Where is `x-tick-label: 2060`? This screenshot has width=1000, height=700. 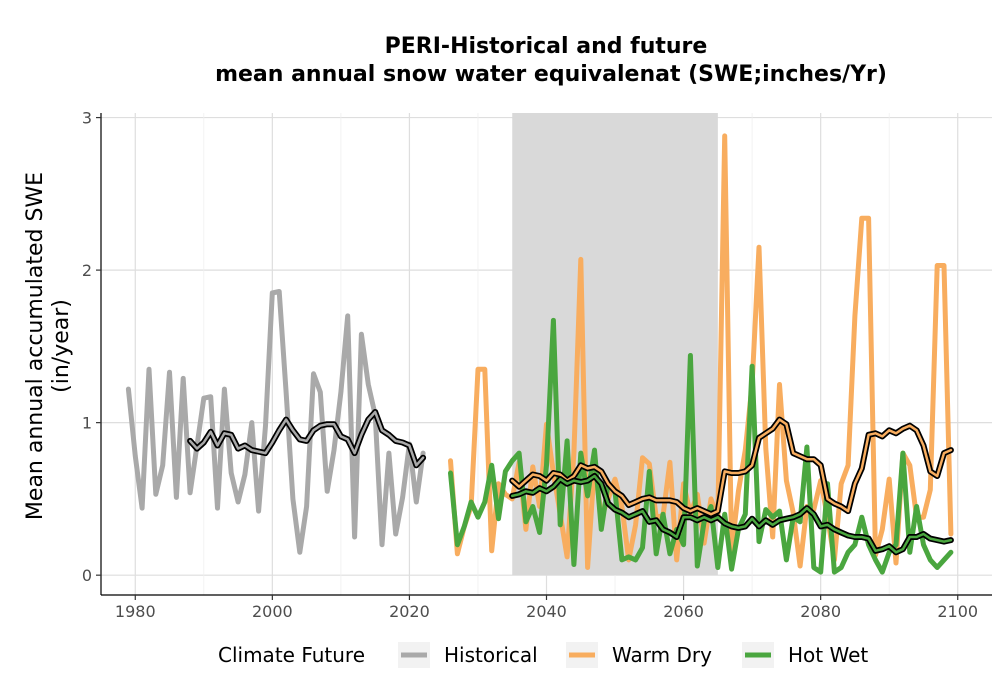 x-tick-label: 2060 is located at coordinates (683, 611).